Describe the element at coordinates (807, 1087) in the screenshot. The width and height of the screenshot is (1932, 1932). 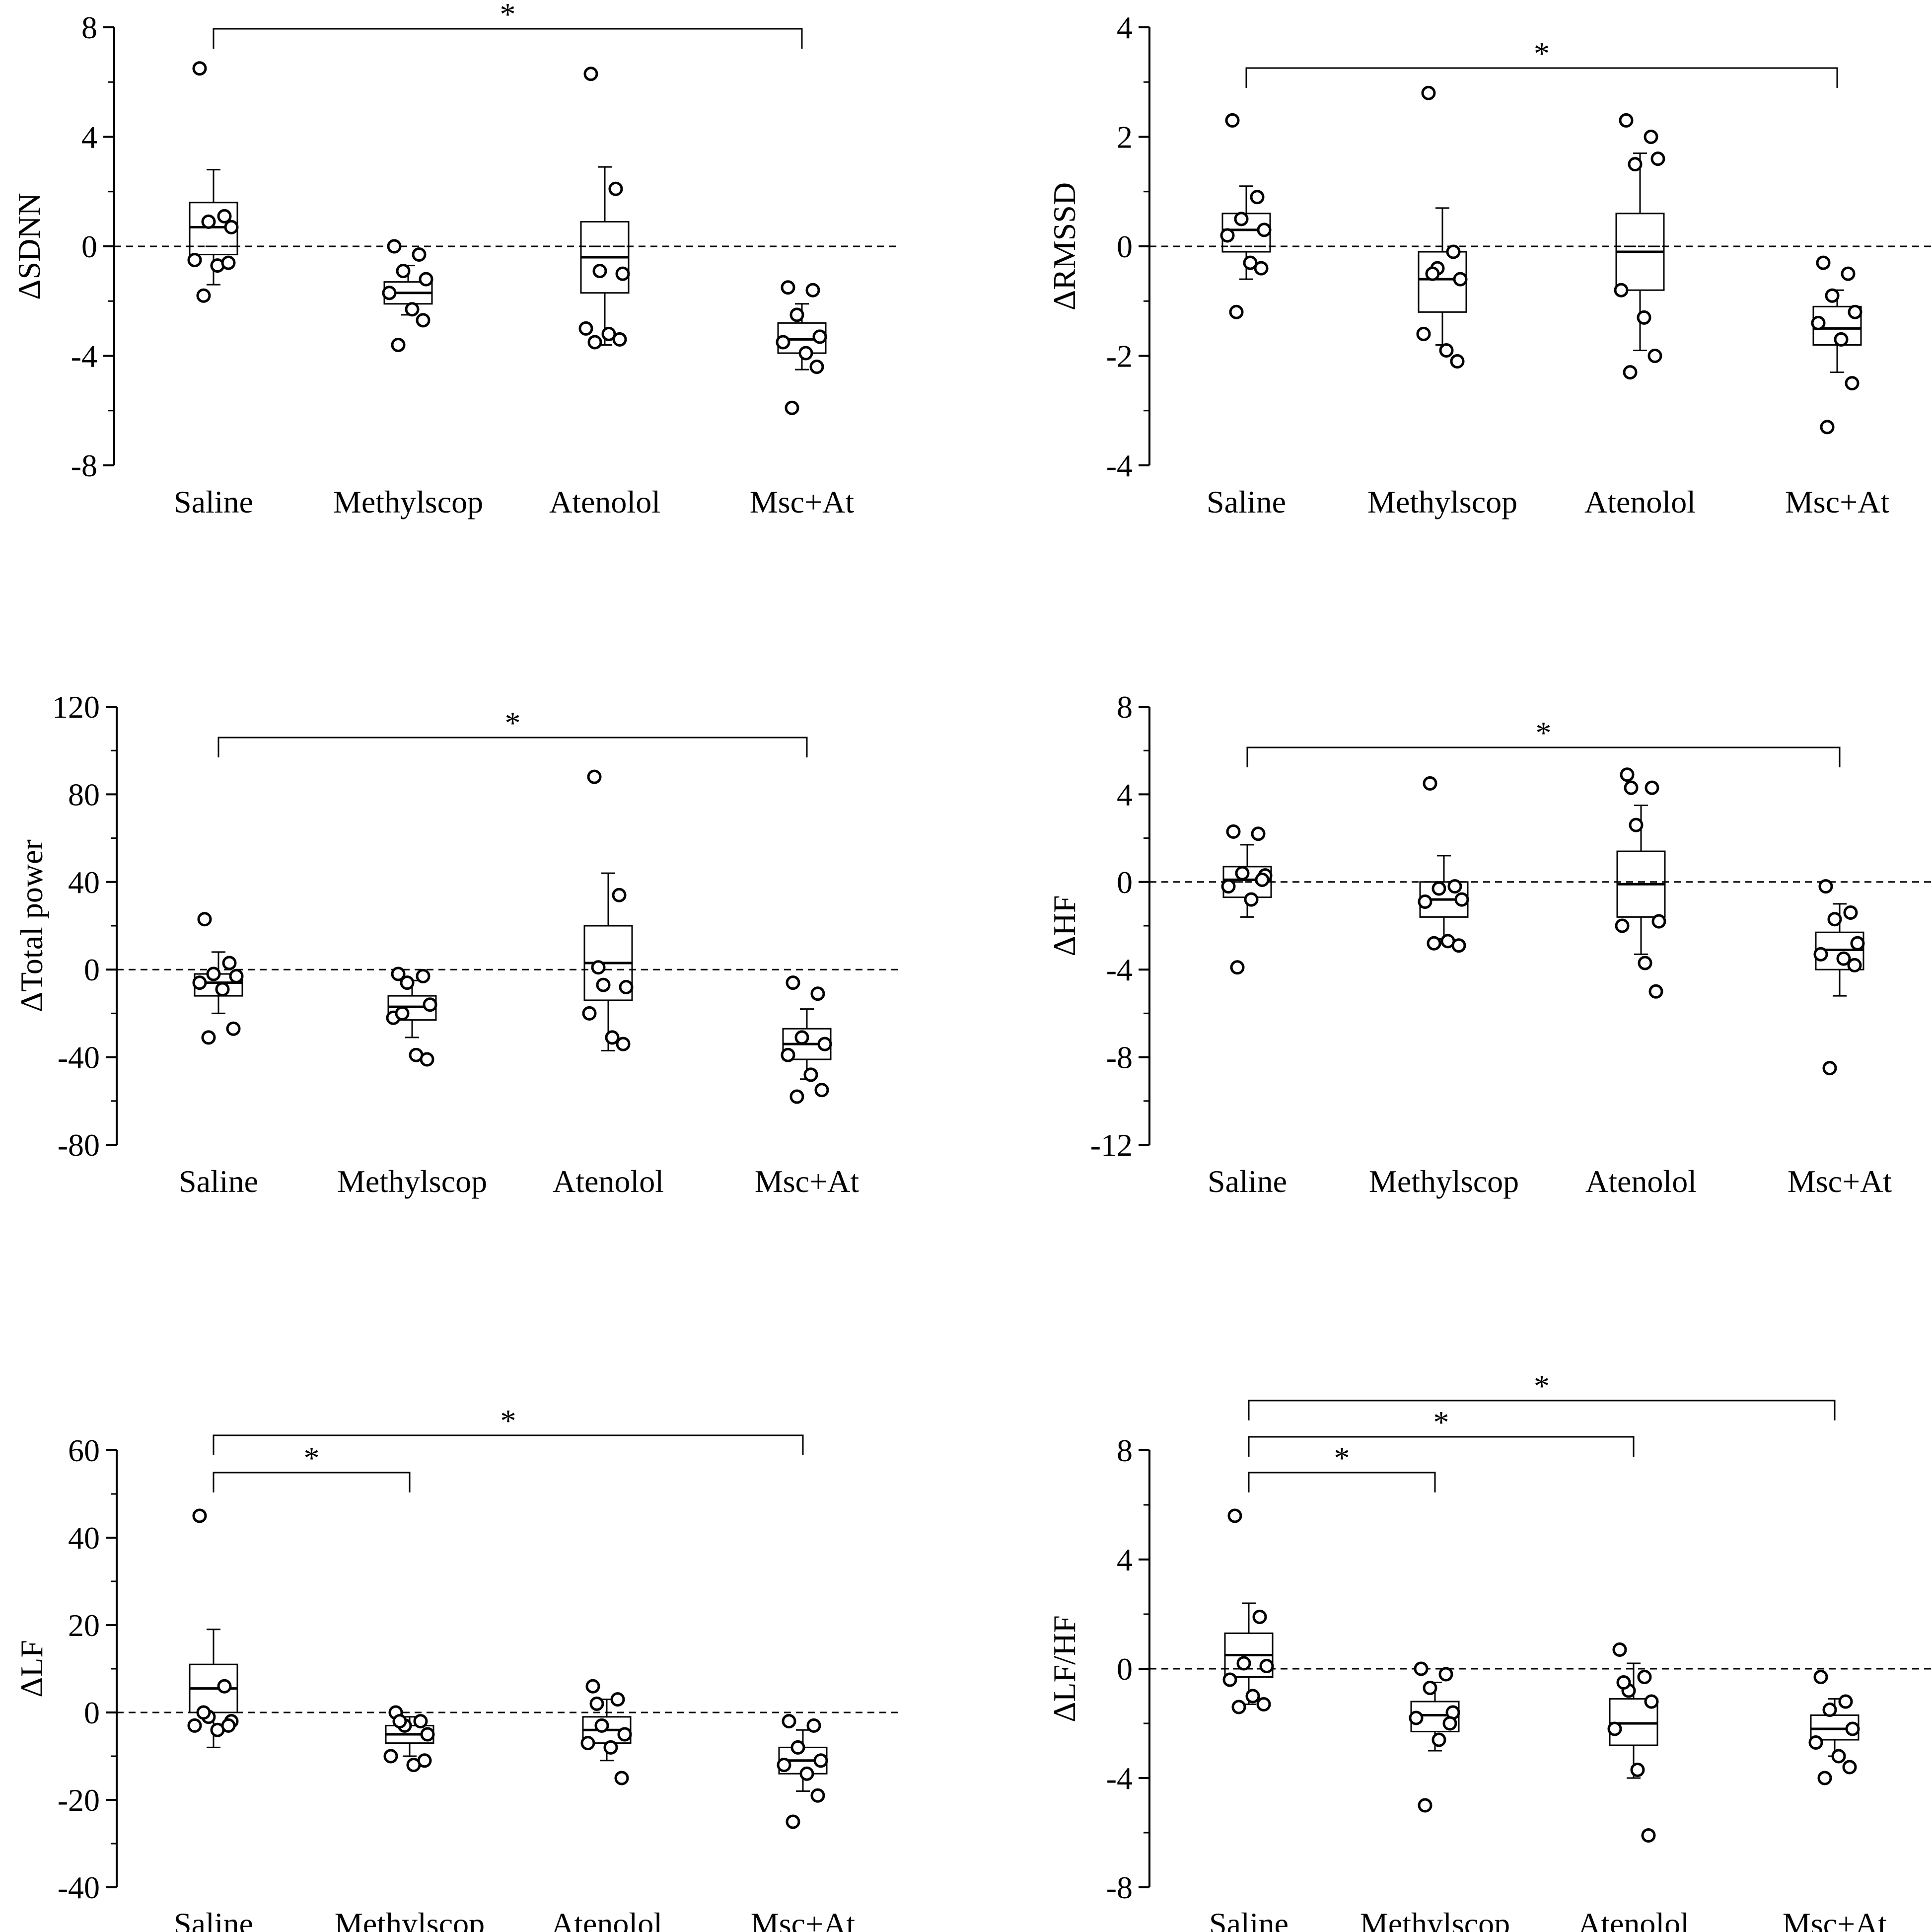
I see `category-group-msc-at: Msc+At` at that location.